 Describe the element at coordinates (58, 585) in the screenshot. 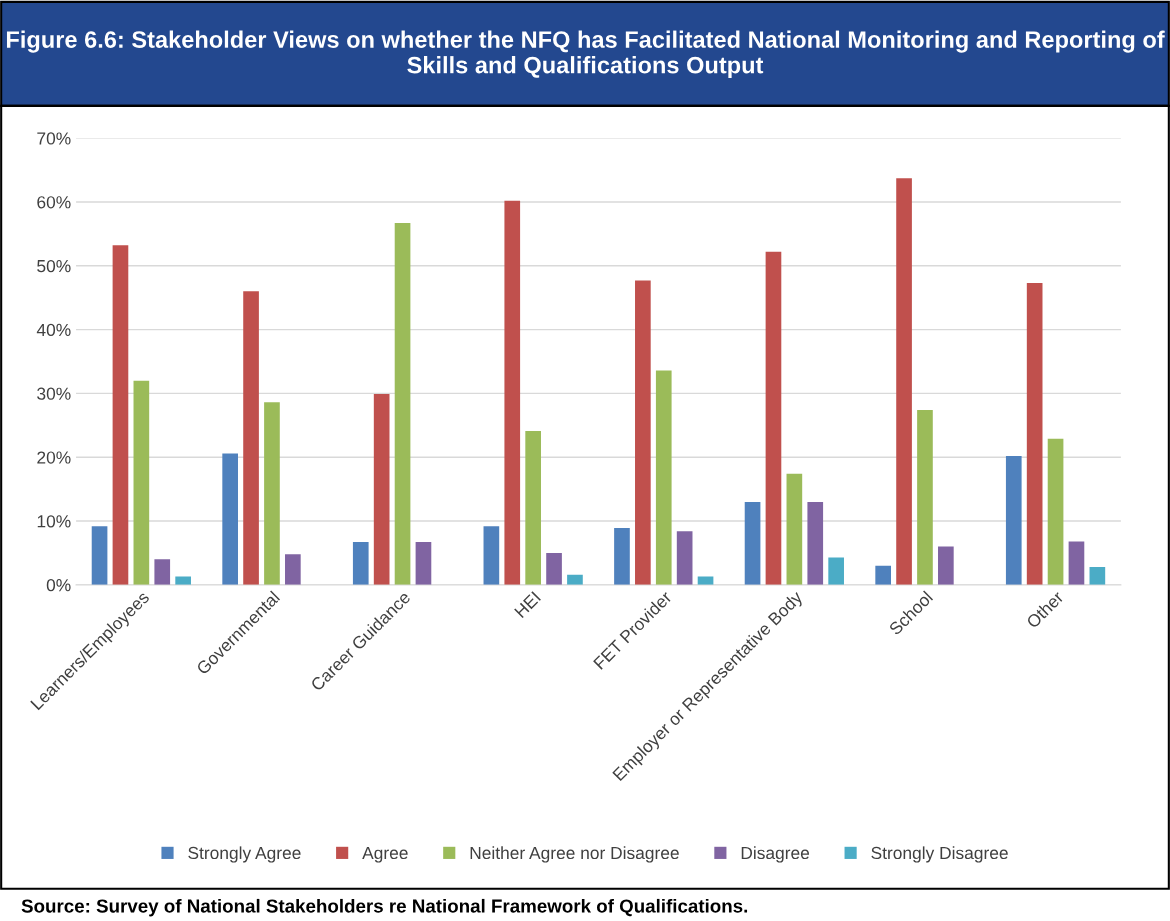

I see `y-tick-label: 0%` at that location.